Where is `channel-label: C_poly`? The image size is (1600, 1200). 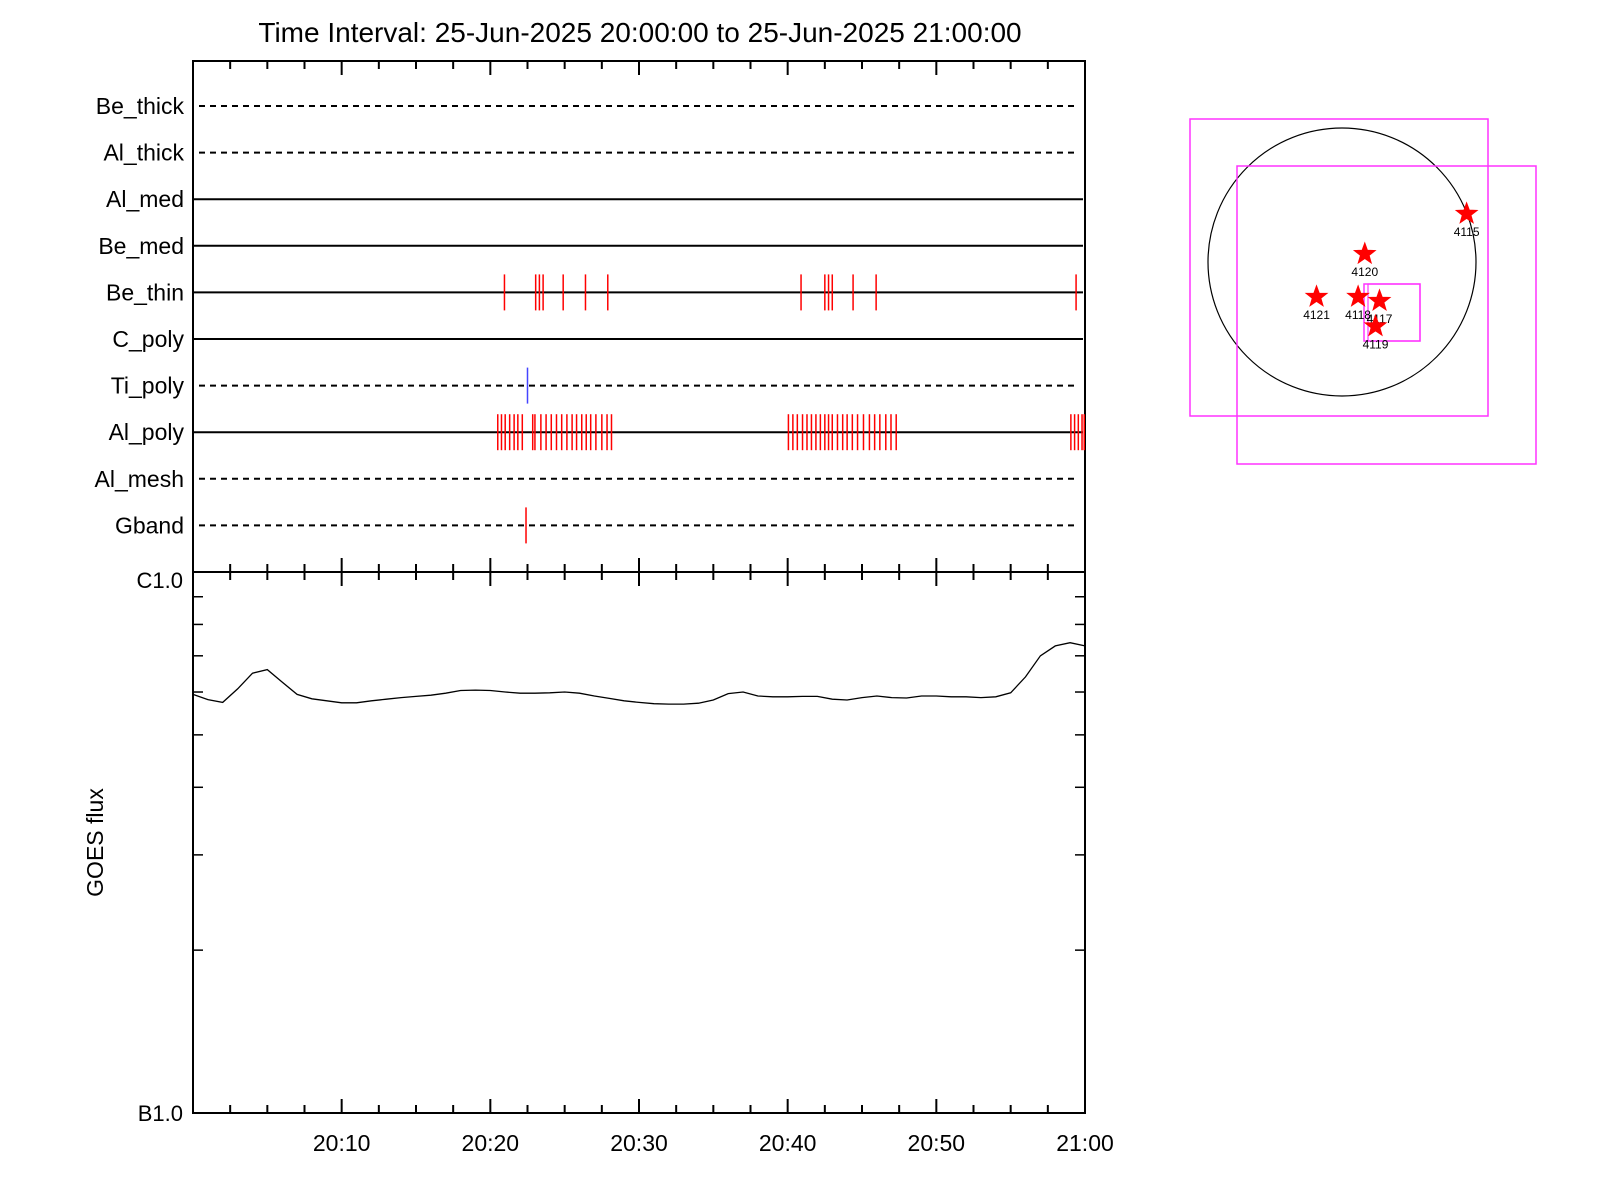
channel-label: C_poly is located at coordinates (148, 339).